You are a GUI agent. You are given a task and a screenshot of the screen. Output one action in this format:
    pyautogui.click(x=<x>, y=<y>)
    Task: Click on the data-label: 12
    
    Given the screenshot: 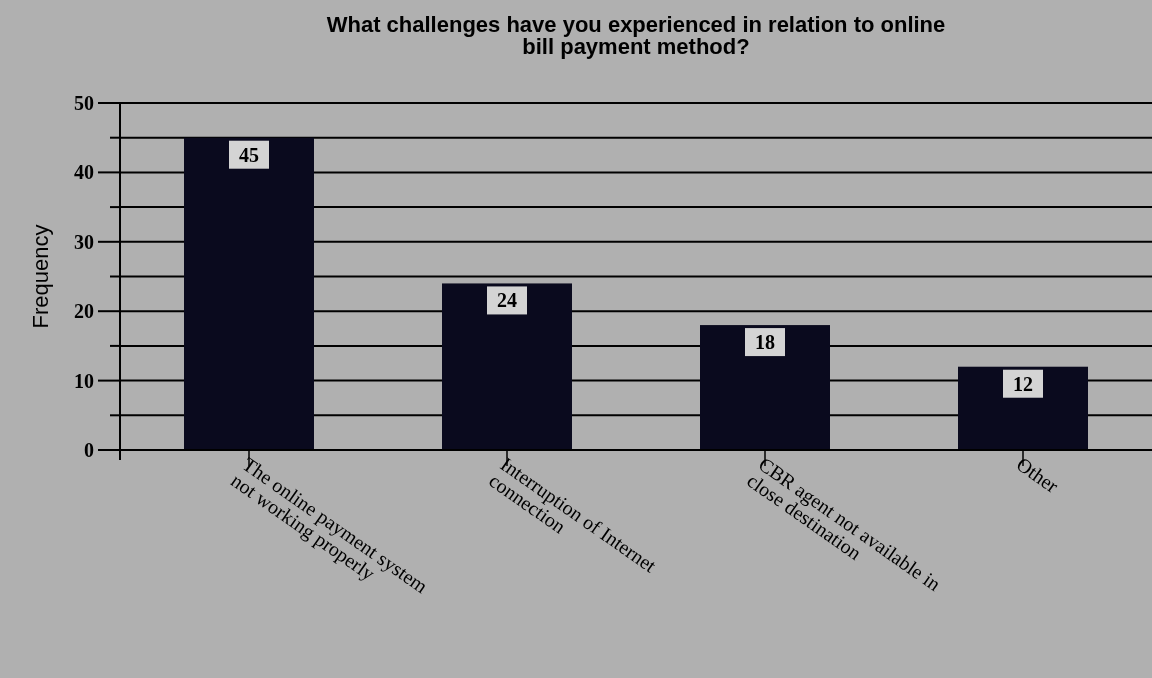 What is the action you would take?
    pyautogui.click(x=1023, y=383)
    